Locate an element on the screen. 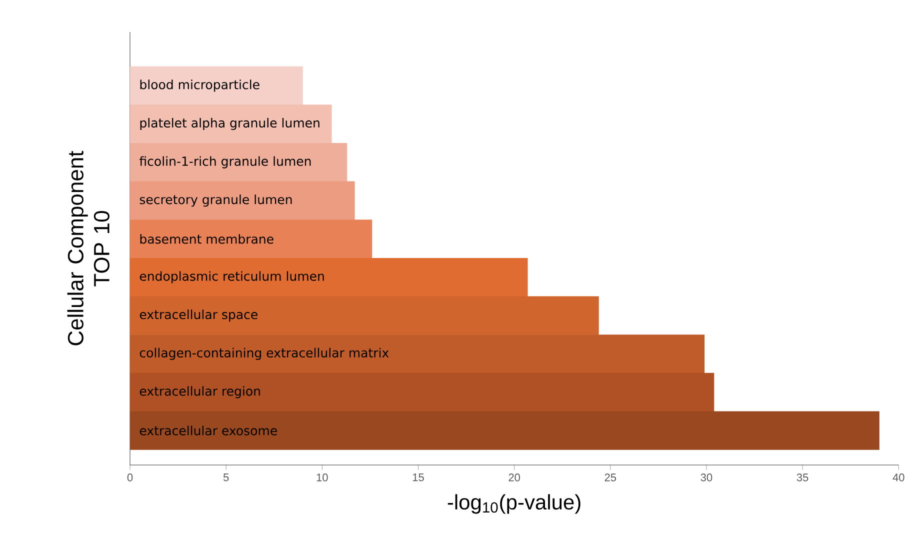  x-tick-label: 15 is located at coordinates (418, 478).